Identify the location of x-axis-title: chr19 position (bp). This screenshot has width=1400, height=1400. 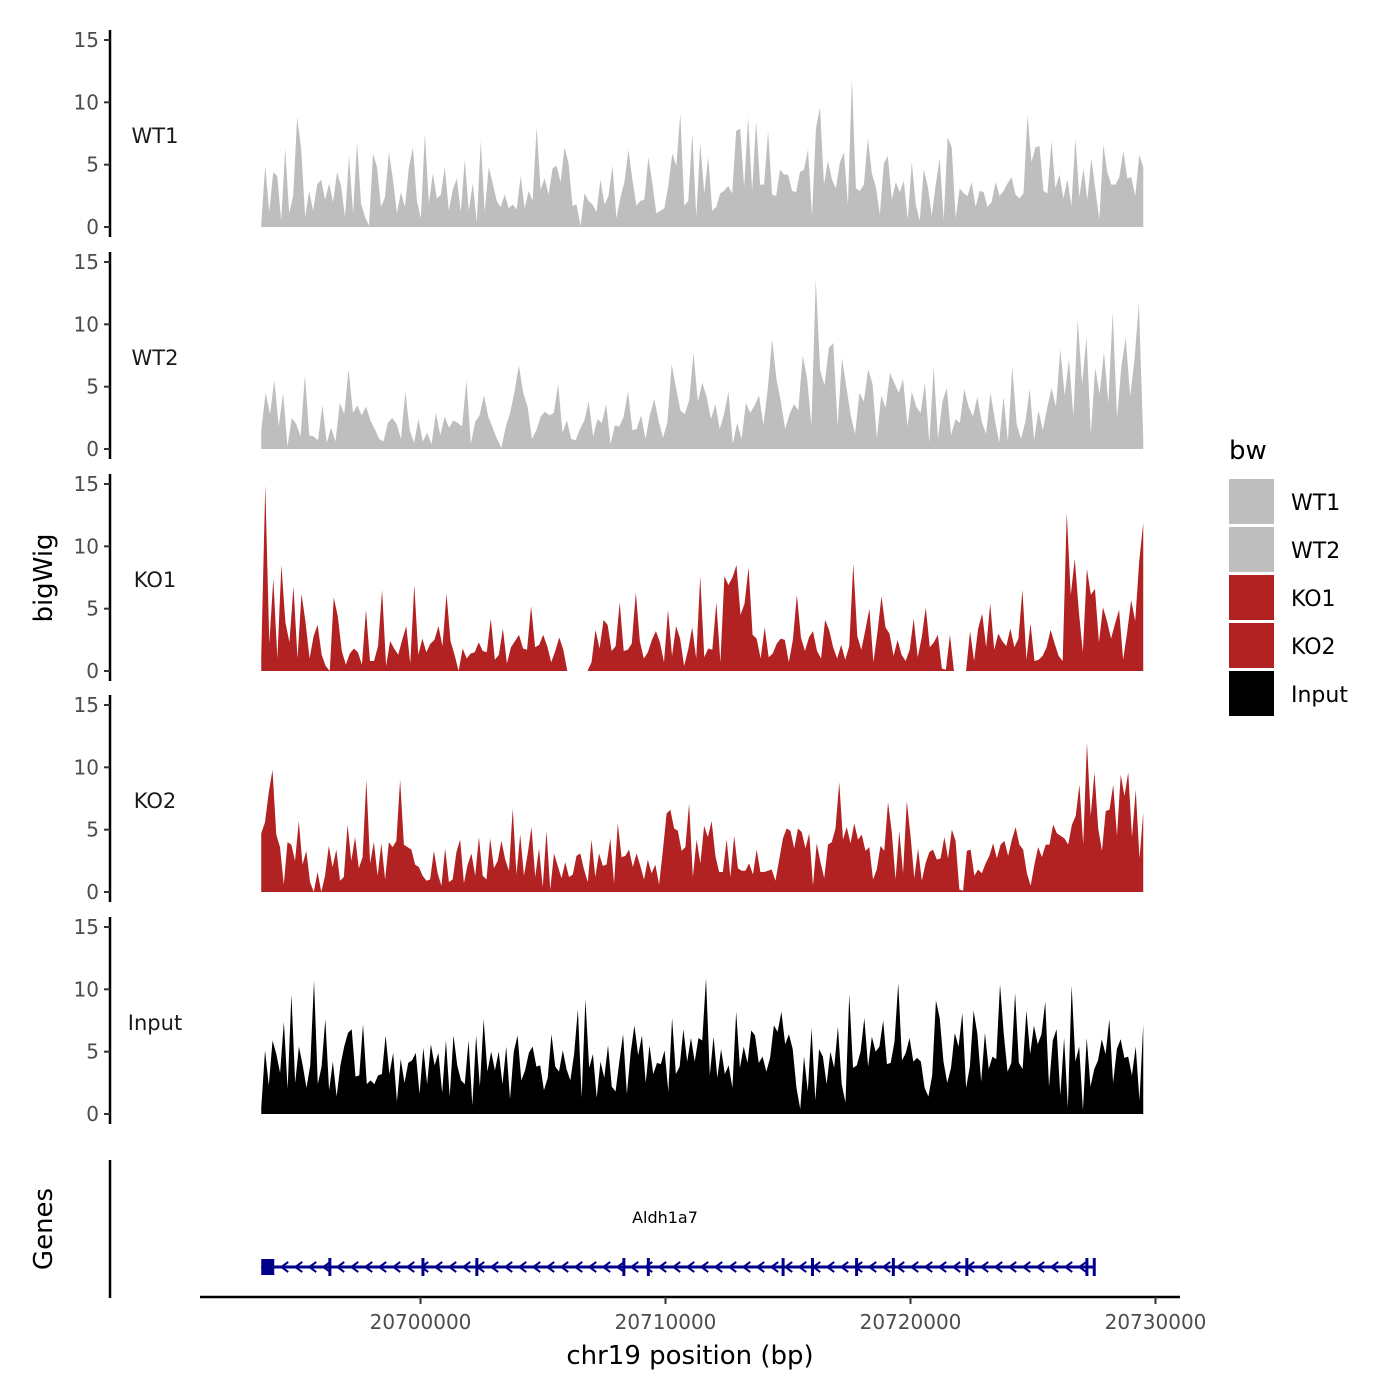
(689, 1356).